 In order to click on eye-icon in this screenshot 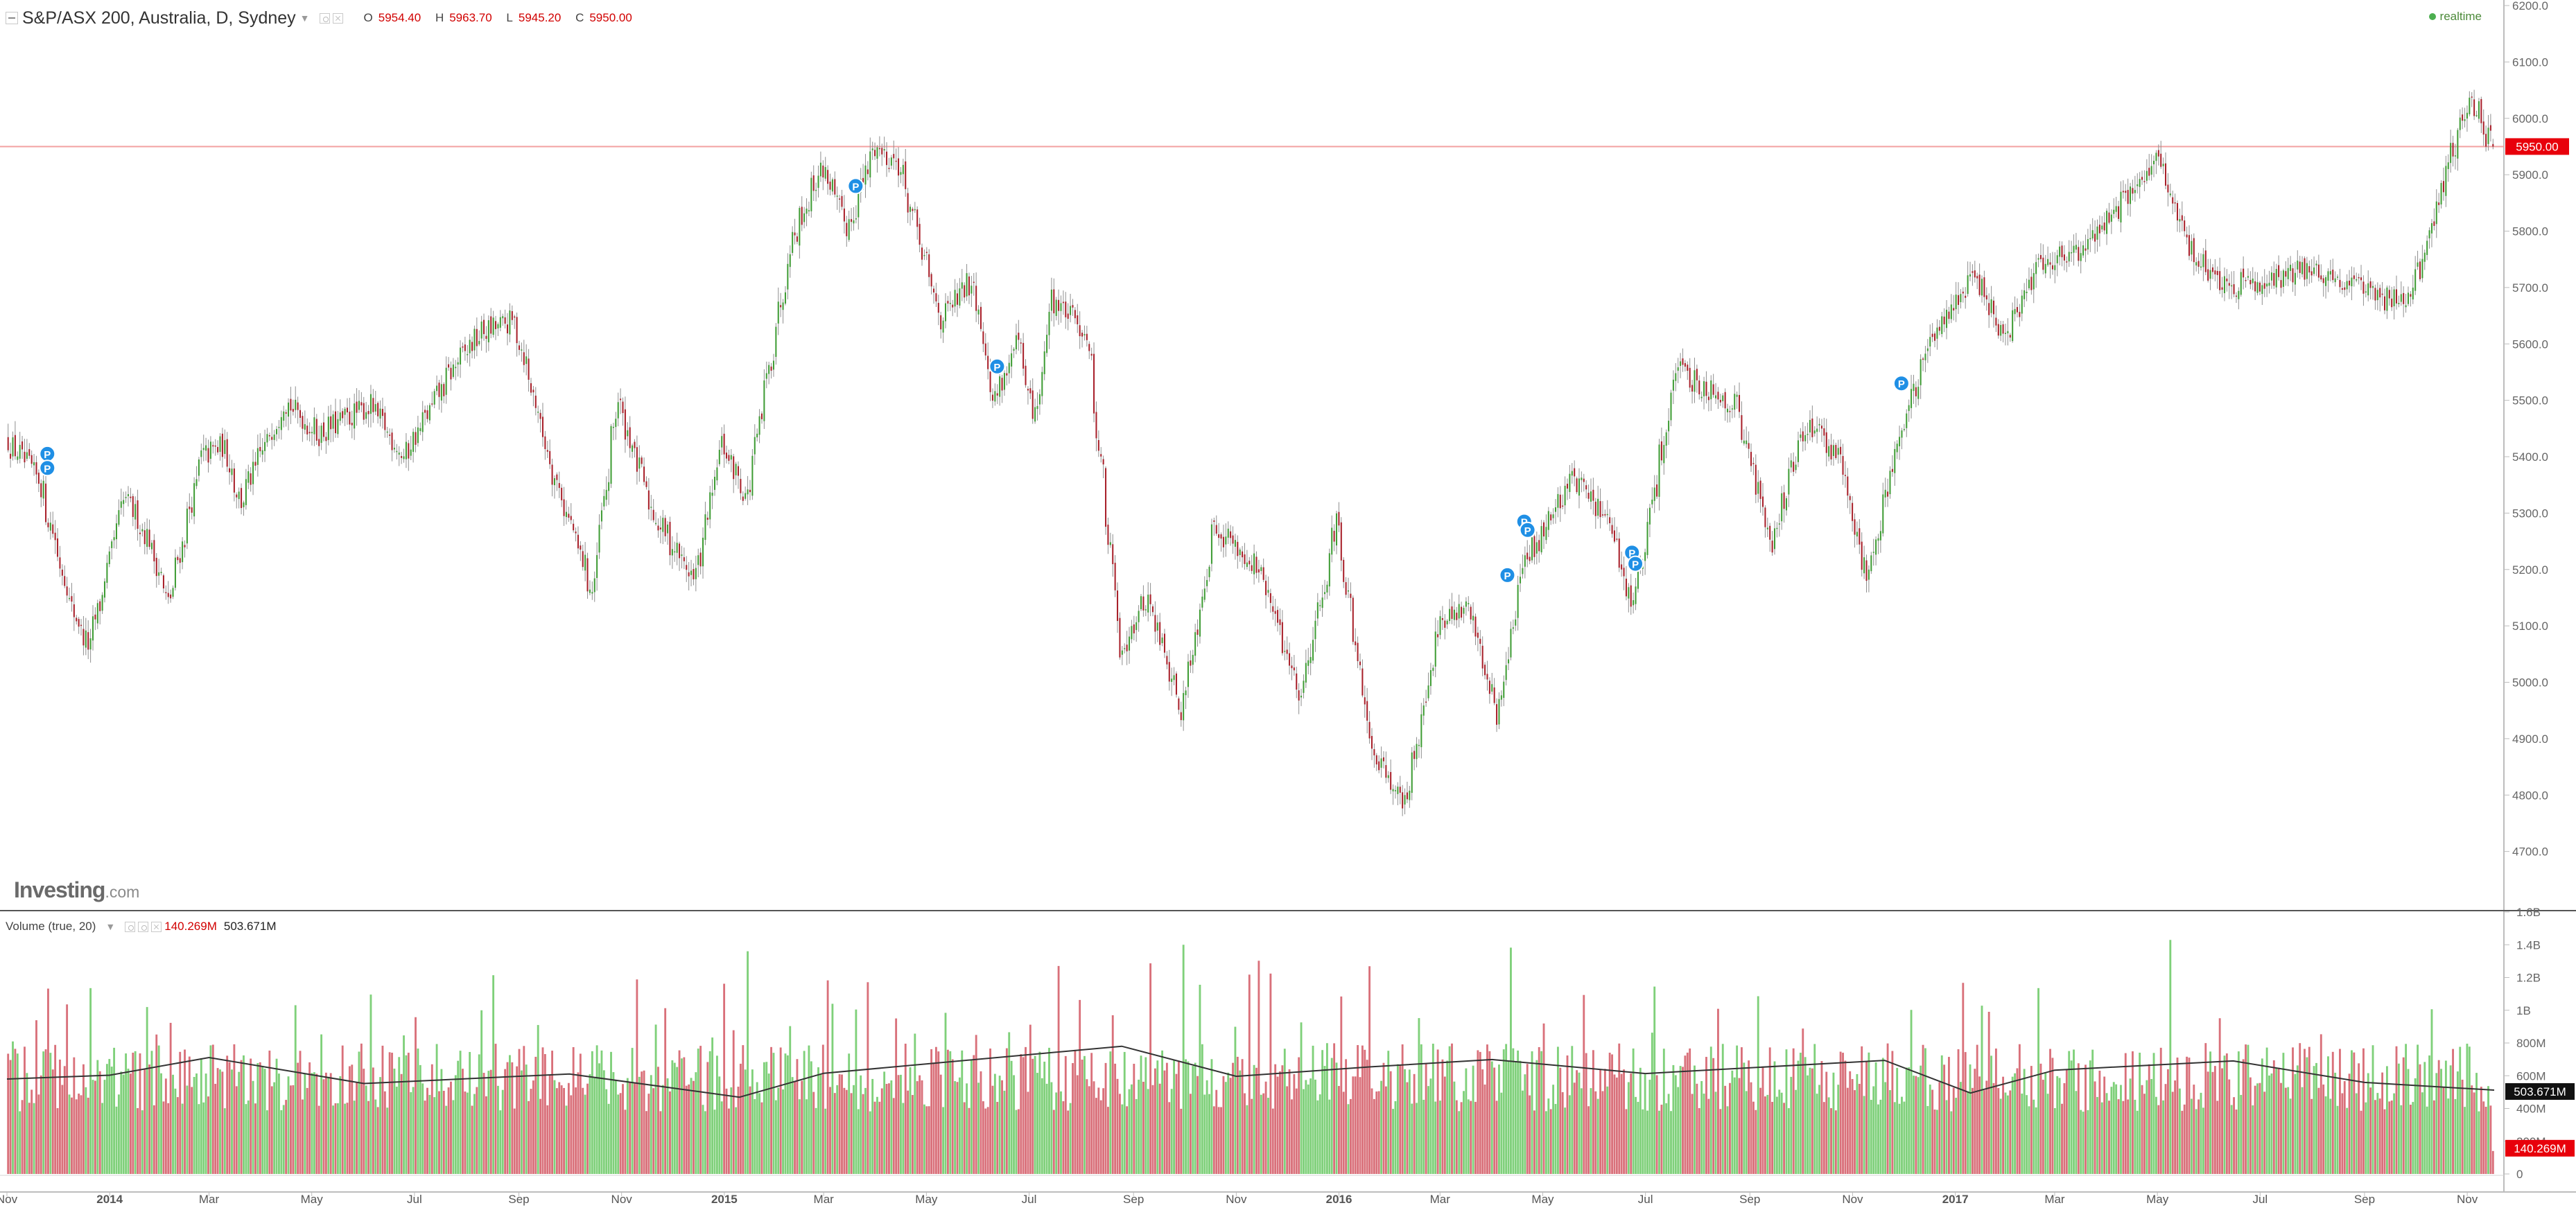, I will do `click(130, 926)`.